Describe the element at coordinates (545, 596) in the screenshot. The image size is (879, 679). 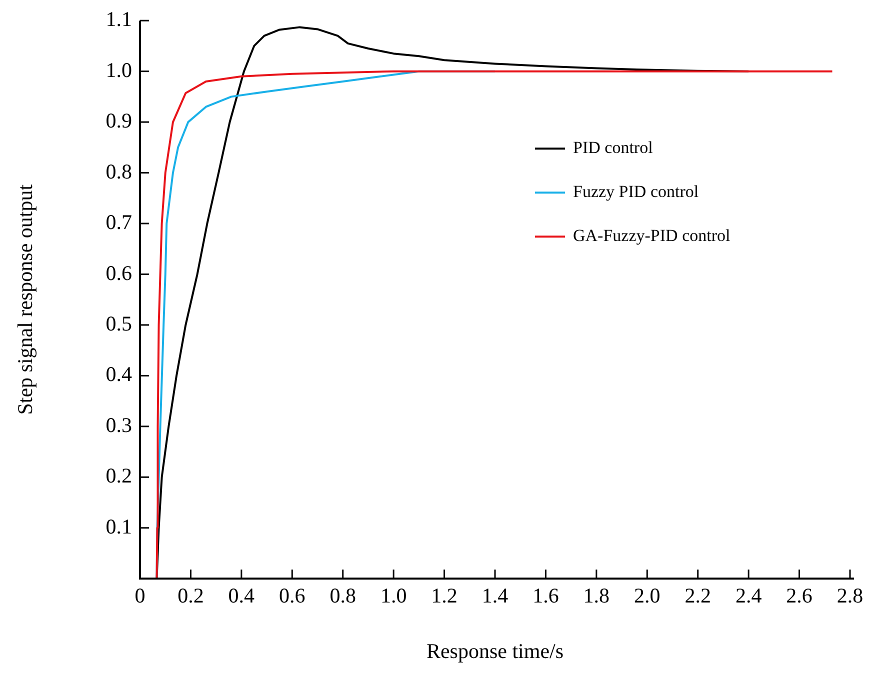
I see `x-tick-label: 1.6` at that location.